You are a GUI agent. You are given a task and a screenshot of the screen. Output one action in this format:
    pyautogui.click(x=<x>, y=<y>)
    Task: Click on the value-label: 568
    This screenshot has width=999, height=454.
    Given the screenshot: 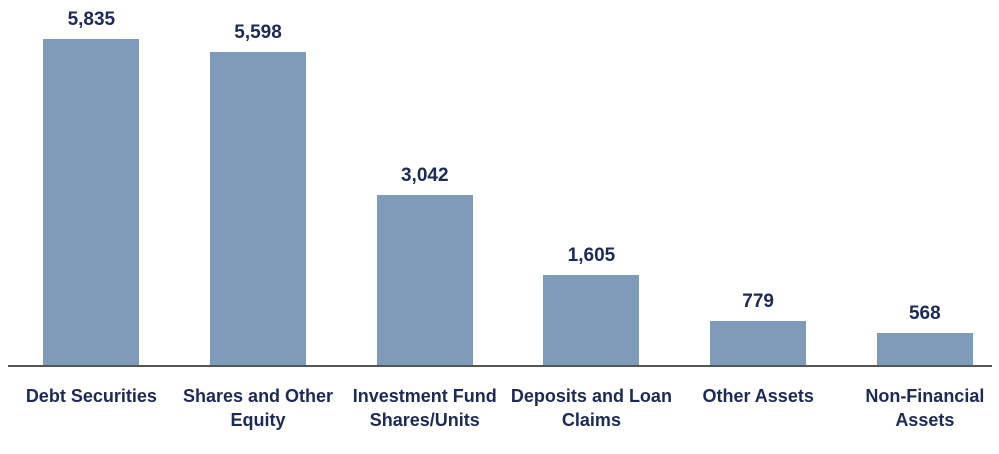 What is the action you would take?
    pyautogui.click(x=924, y=314)
    